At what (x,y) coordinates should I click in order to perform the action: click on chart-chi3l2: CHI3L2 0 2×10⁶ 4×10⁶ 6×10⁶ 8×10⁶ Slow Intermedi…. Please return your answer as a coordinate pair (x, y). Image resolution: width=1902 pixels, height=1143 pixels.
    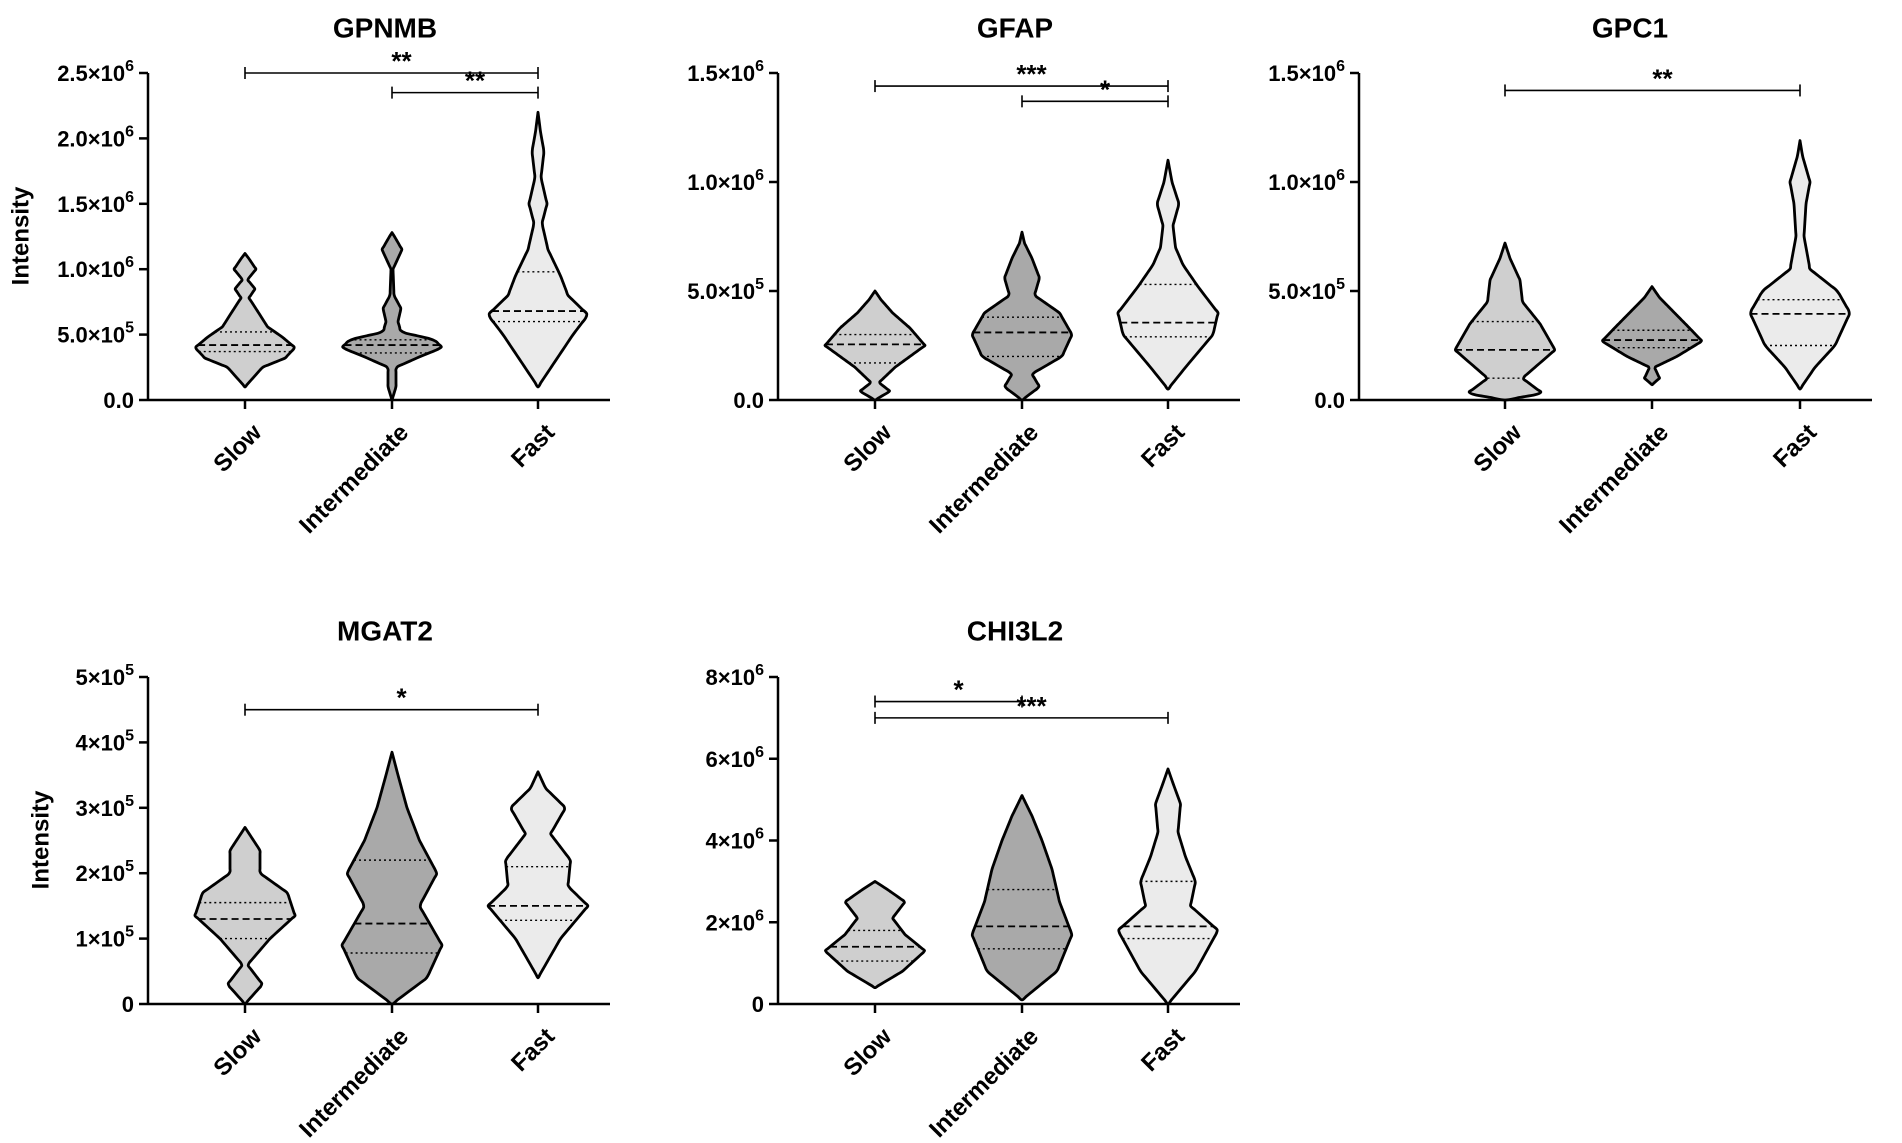
    Looking at the image, I should click on (973, 879).